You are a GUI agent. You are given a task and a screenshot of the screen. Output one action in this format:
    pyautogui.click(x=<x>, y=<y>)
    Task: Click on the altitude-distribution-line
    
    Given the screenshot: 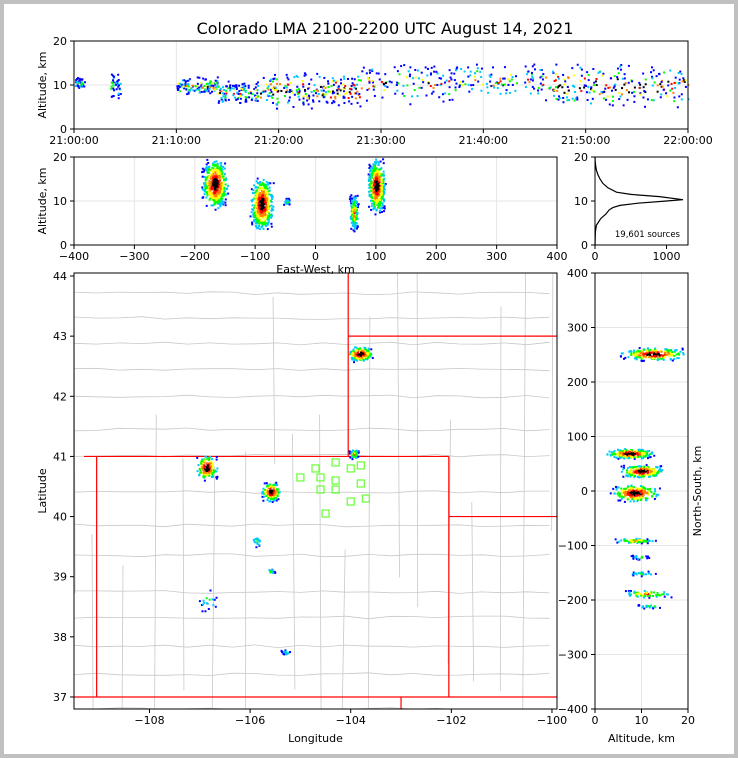 What is the action you would take?
    pyautogui.click(x=639, y=201)
    